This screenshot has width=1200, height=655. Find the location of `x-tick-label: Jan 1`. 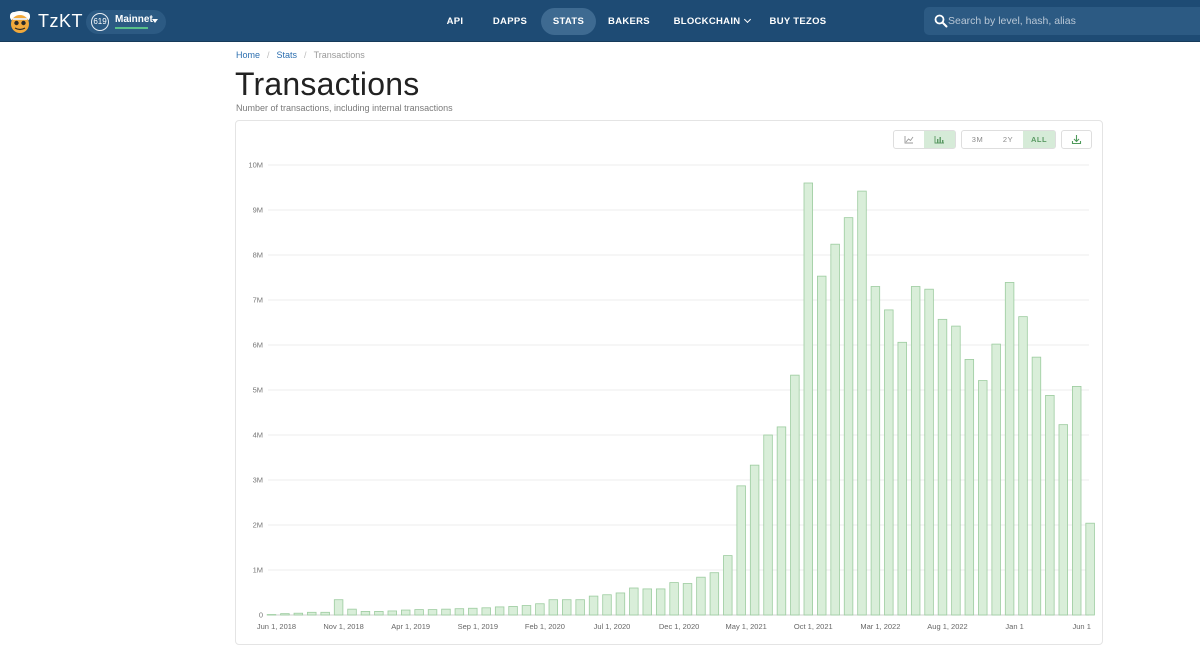

x-tick-label: Jan 1 is located at coordinates (1014, 626).